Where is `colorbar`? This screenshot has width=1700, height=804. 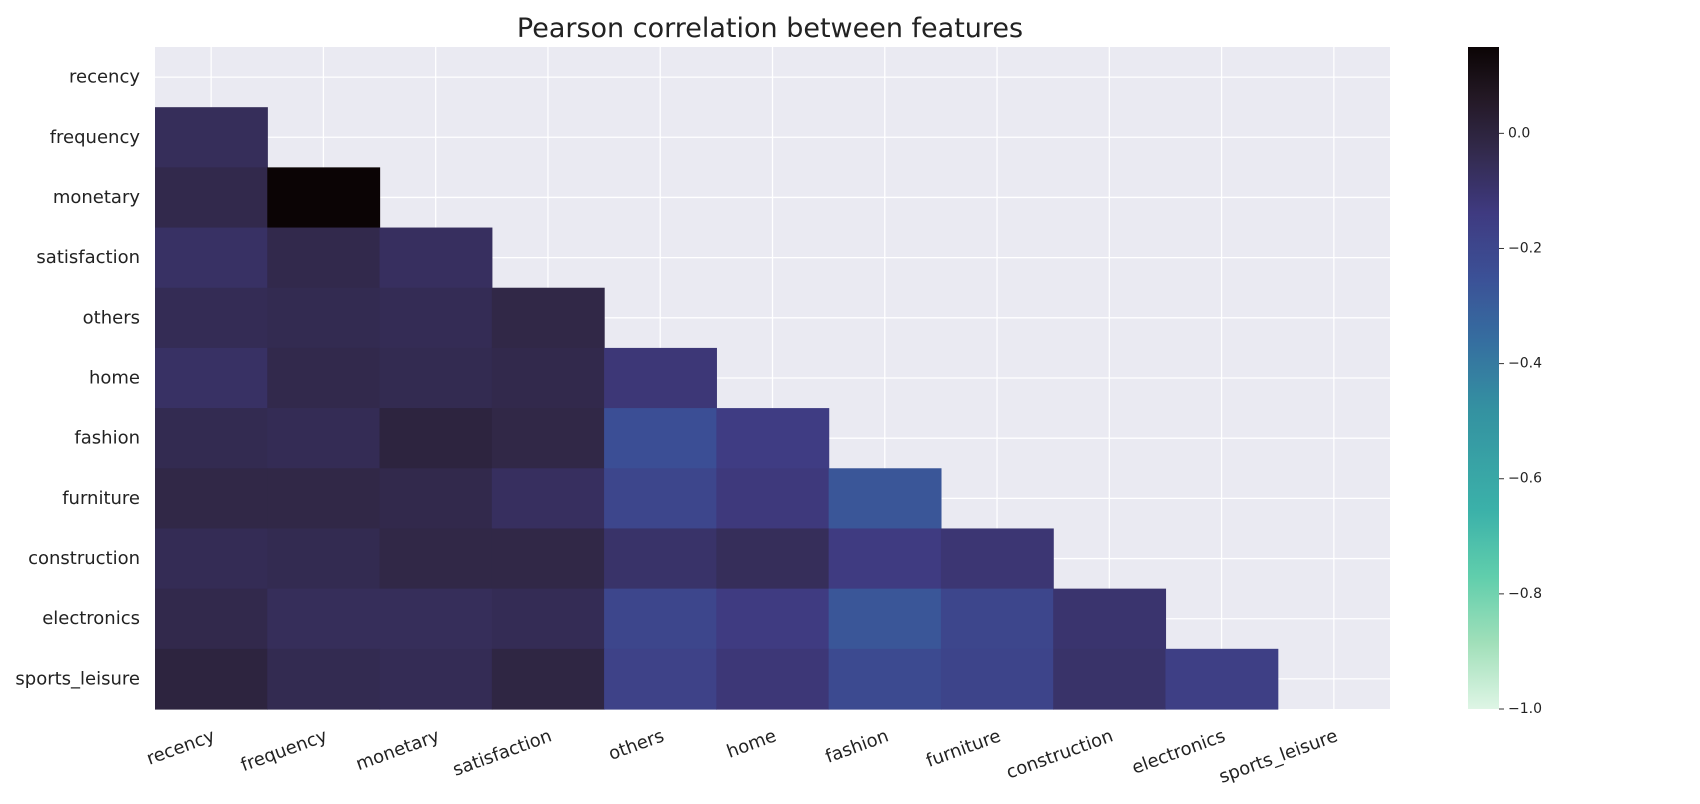
colorbar is located at coordinates (1483, 378).